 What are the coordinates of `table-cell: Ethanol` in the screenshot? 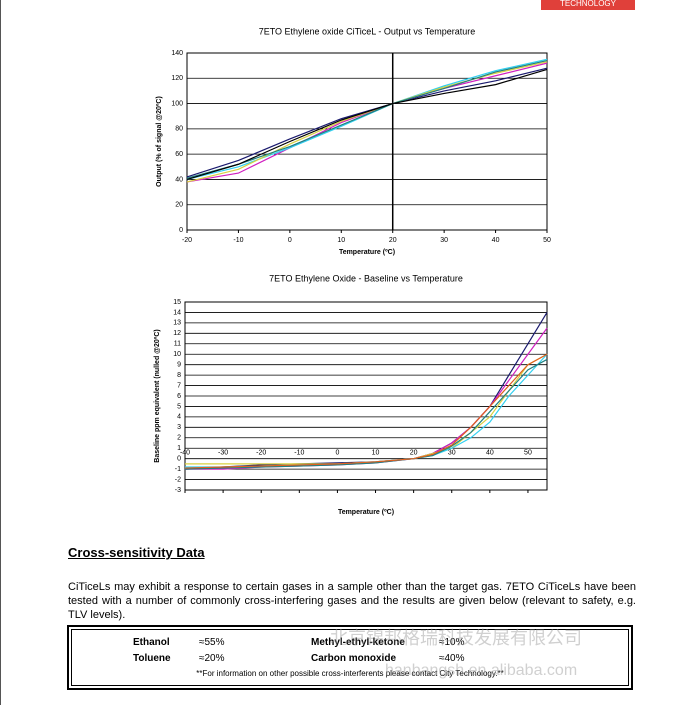 It's located at (151, 642).